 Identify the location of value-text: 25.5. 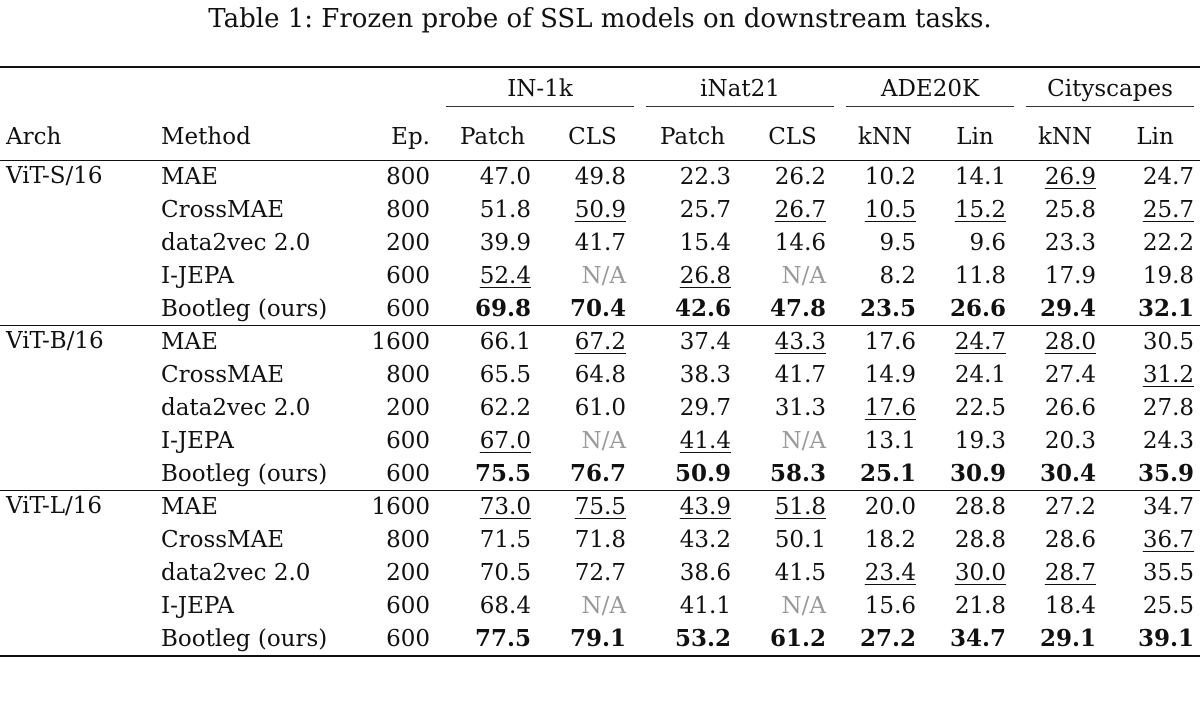
(1168, 606).